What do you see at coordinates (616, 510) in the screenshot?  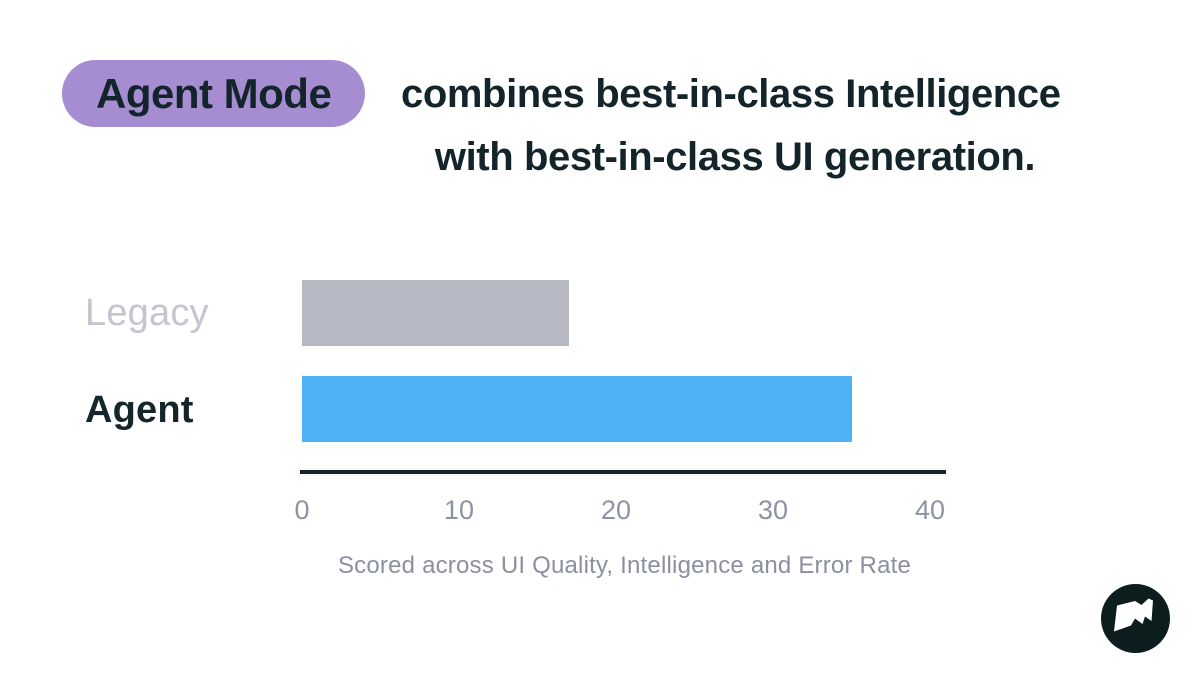 I see `x-tick-20: 20` at bounding box center [616, 510].